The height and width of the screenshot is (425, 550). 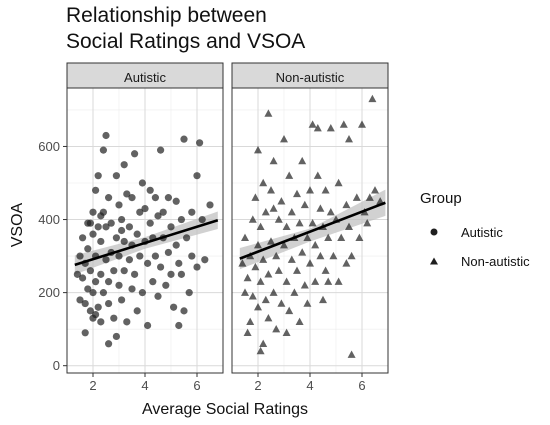 What do you see at coordinates (166, 15) in the screenshot?
I see `chart-title-line-1: Relationship between` at bounding box center [166, 15].